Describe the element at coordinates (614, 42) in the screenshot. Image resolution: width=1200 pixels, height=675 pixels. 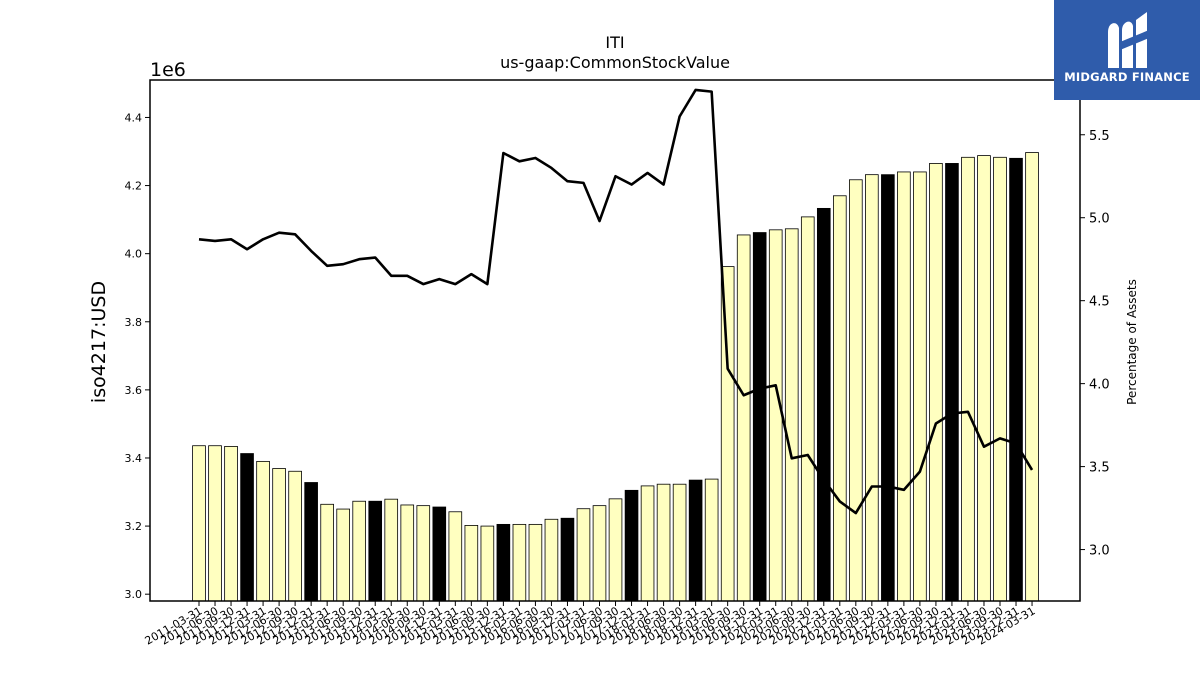
I see `chart-title: ITI` at that location.